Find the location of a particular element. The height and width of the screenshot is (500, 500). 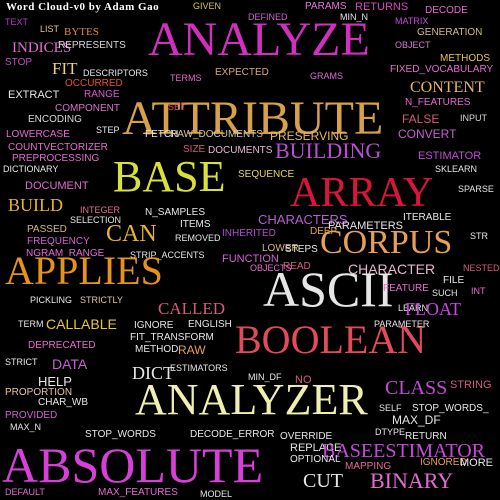

word-build: BUILD is located at coordinates (35, 205).